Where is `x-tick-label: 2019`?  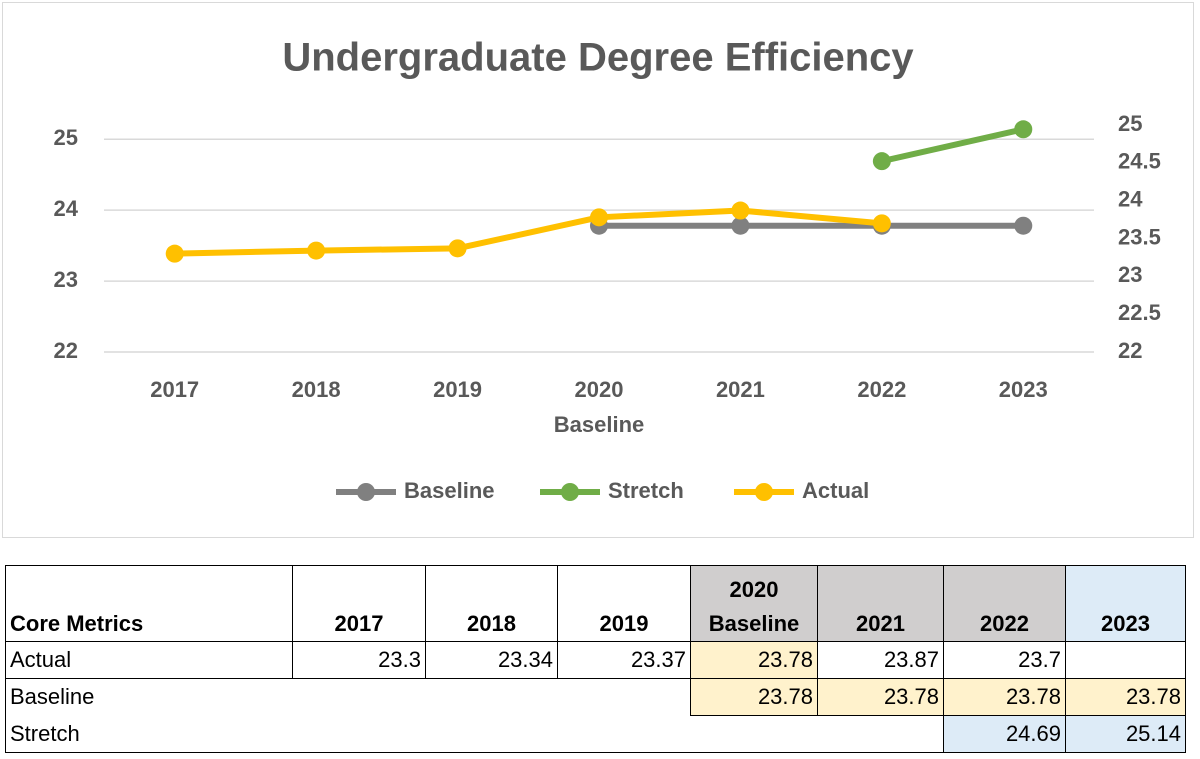 x-tick-label: 2019 is located at coordinates (458, 389).